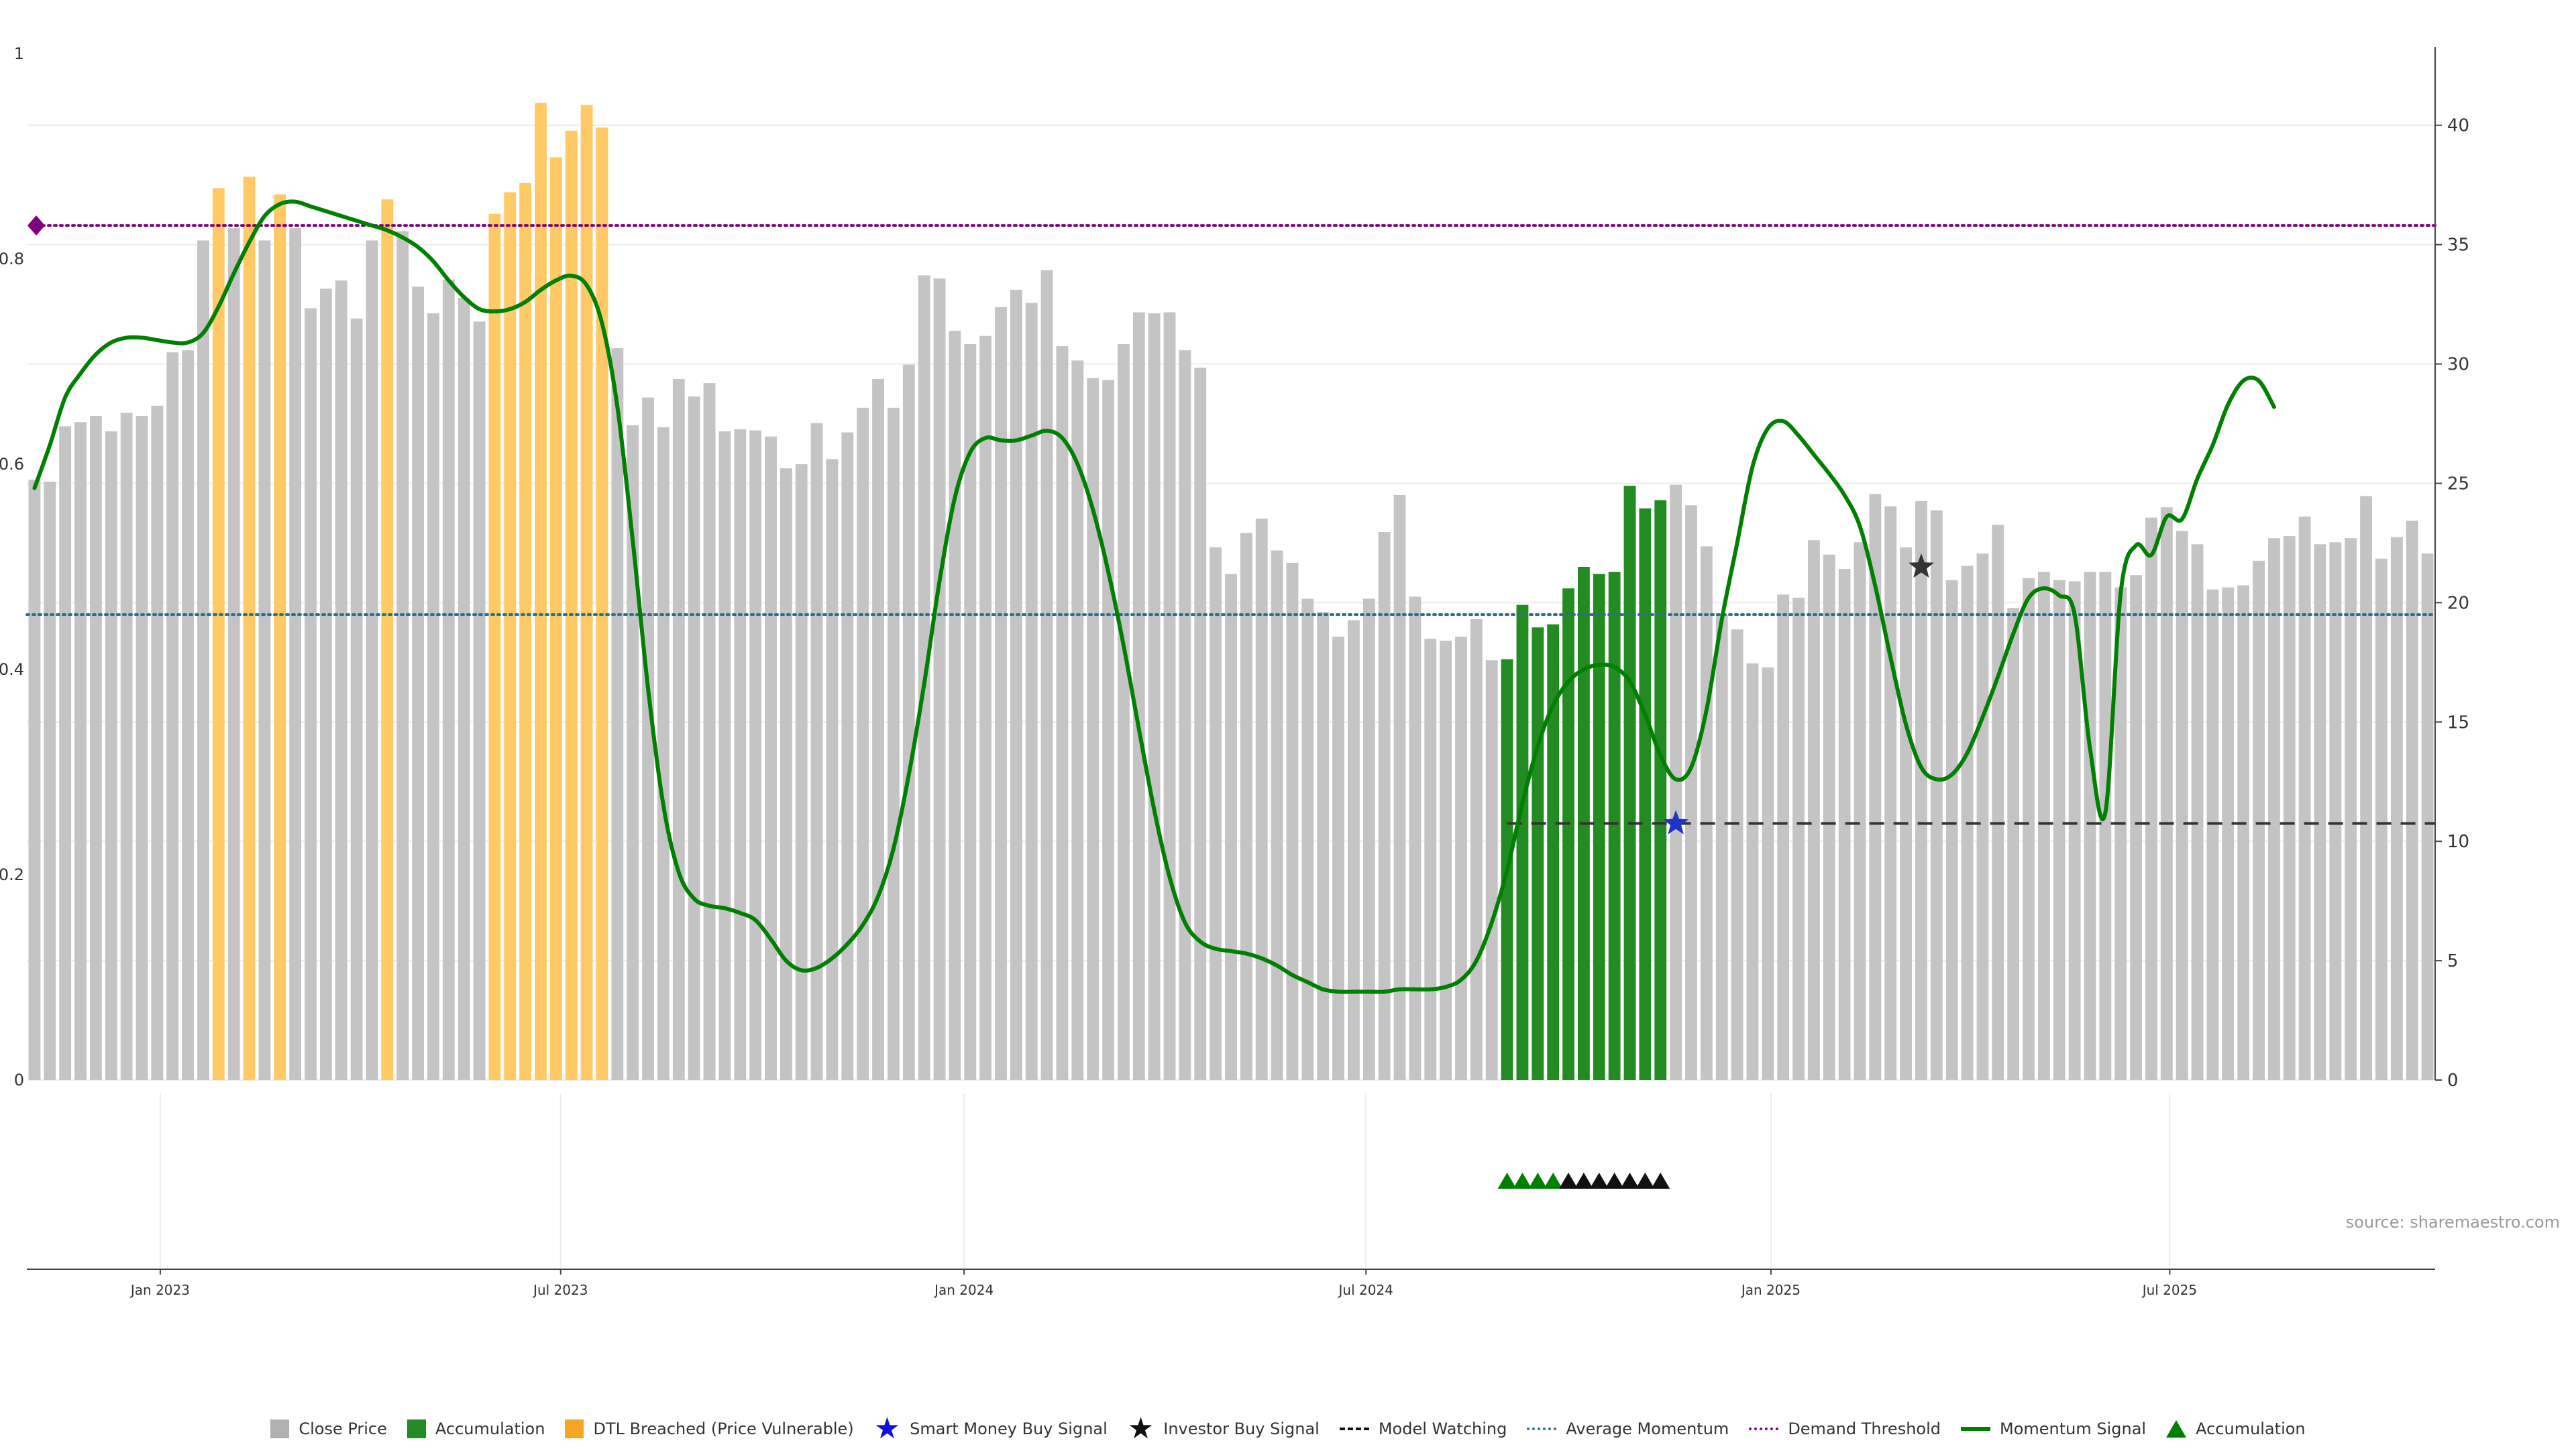  I want to click on legend-label: Momentum Signal, so click(2073, 1428).